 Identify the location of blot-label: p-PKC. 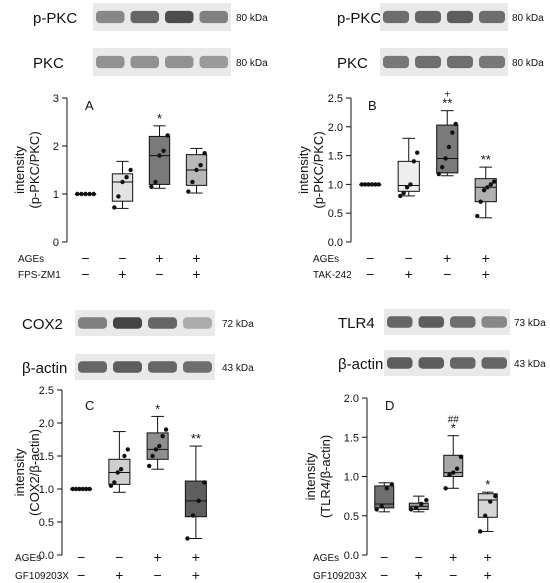
(359, 18).